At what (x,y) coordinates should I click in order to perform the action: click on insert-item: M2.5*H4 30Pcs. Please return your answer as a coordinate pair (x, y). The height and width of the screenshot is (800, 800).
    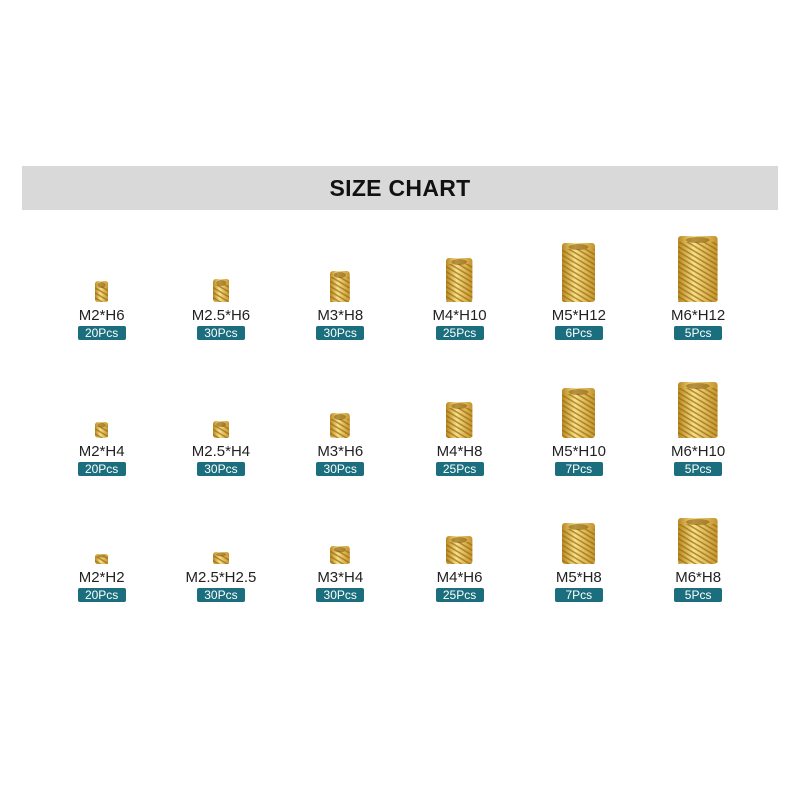
    Looking at the image, I should click on (220, 417).